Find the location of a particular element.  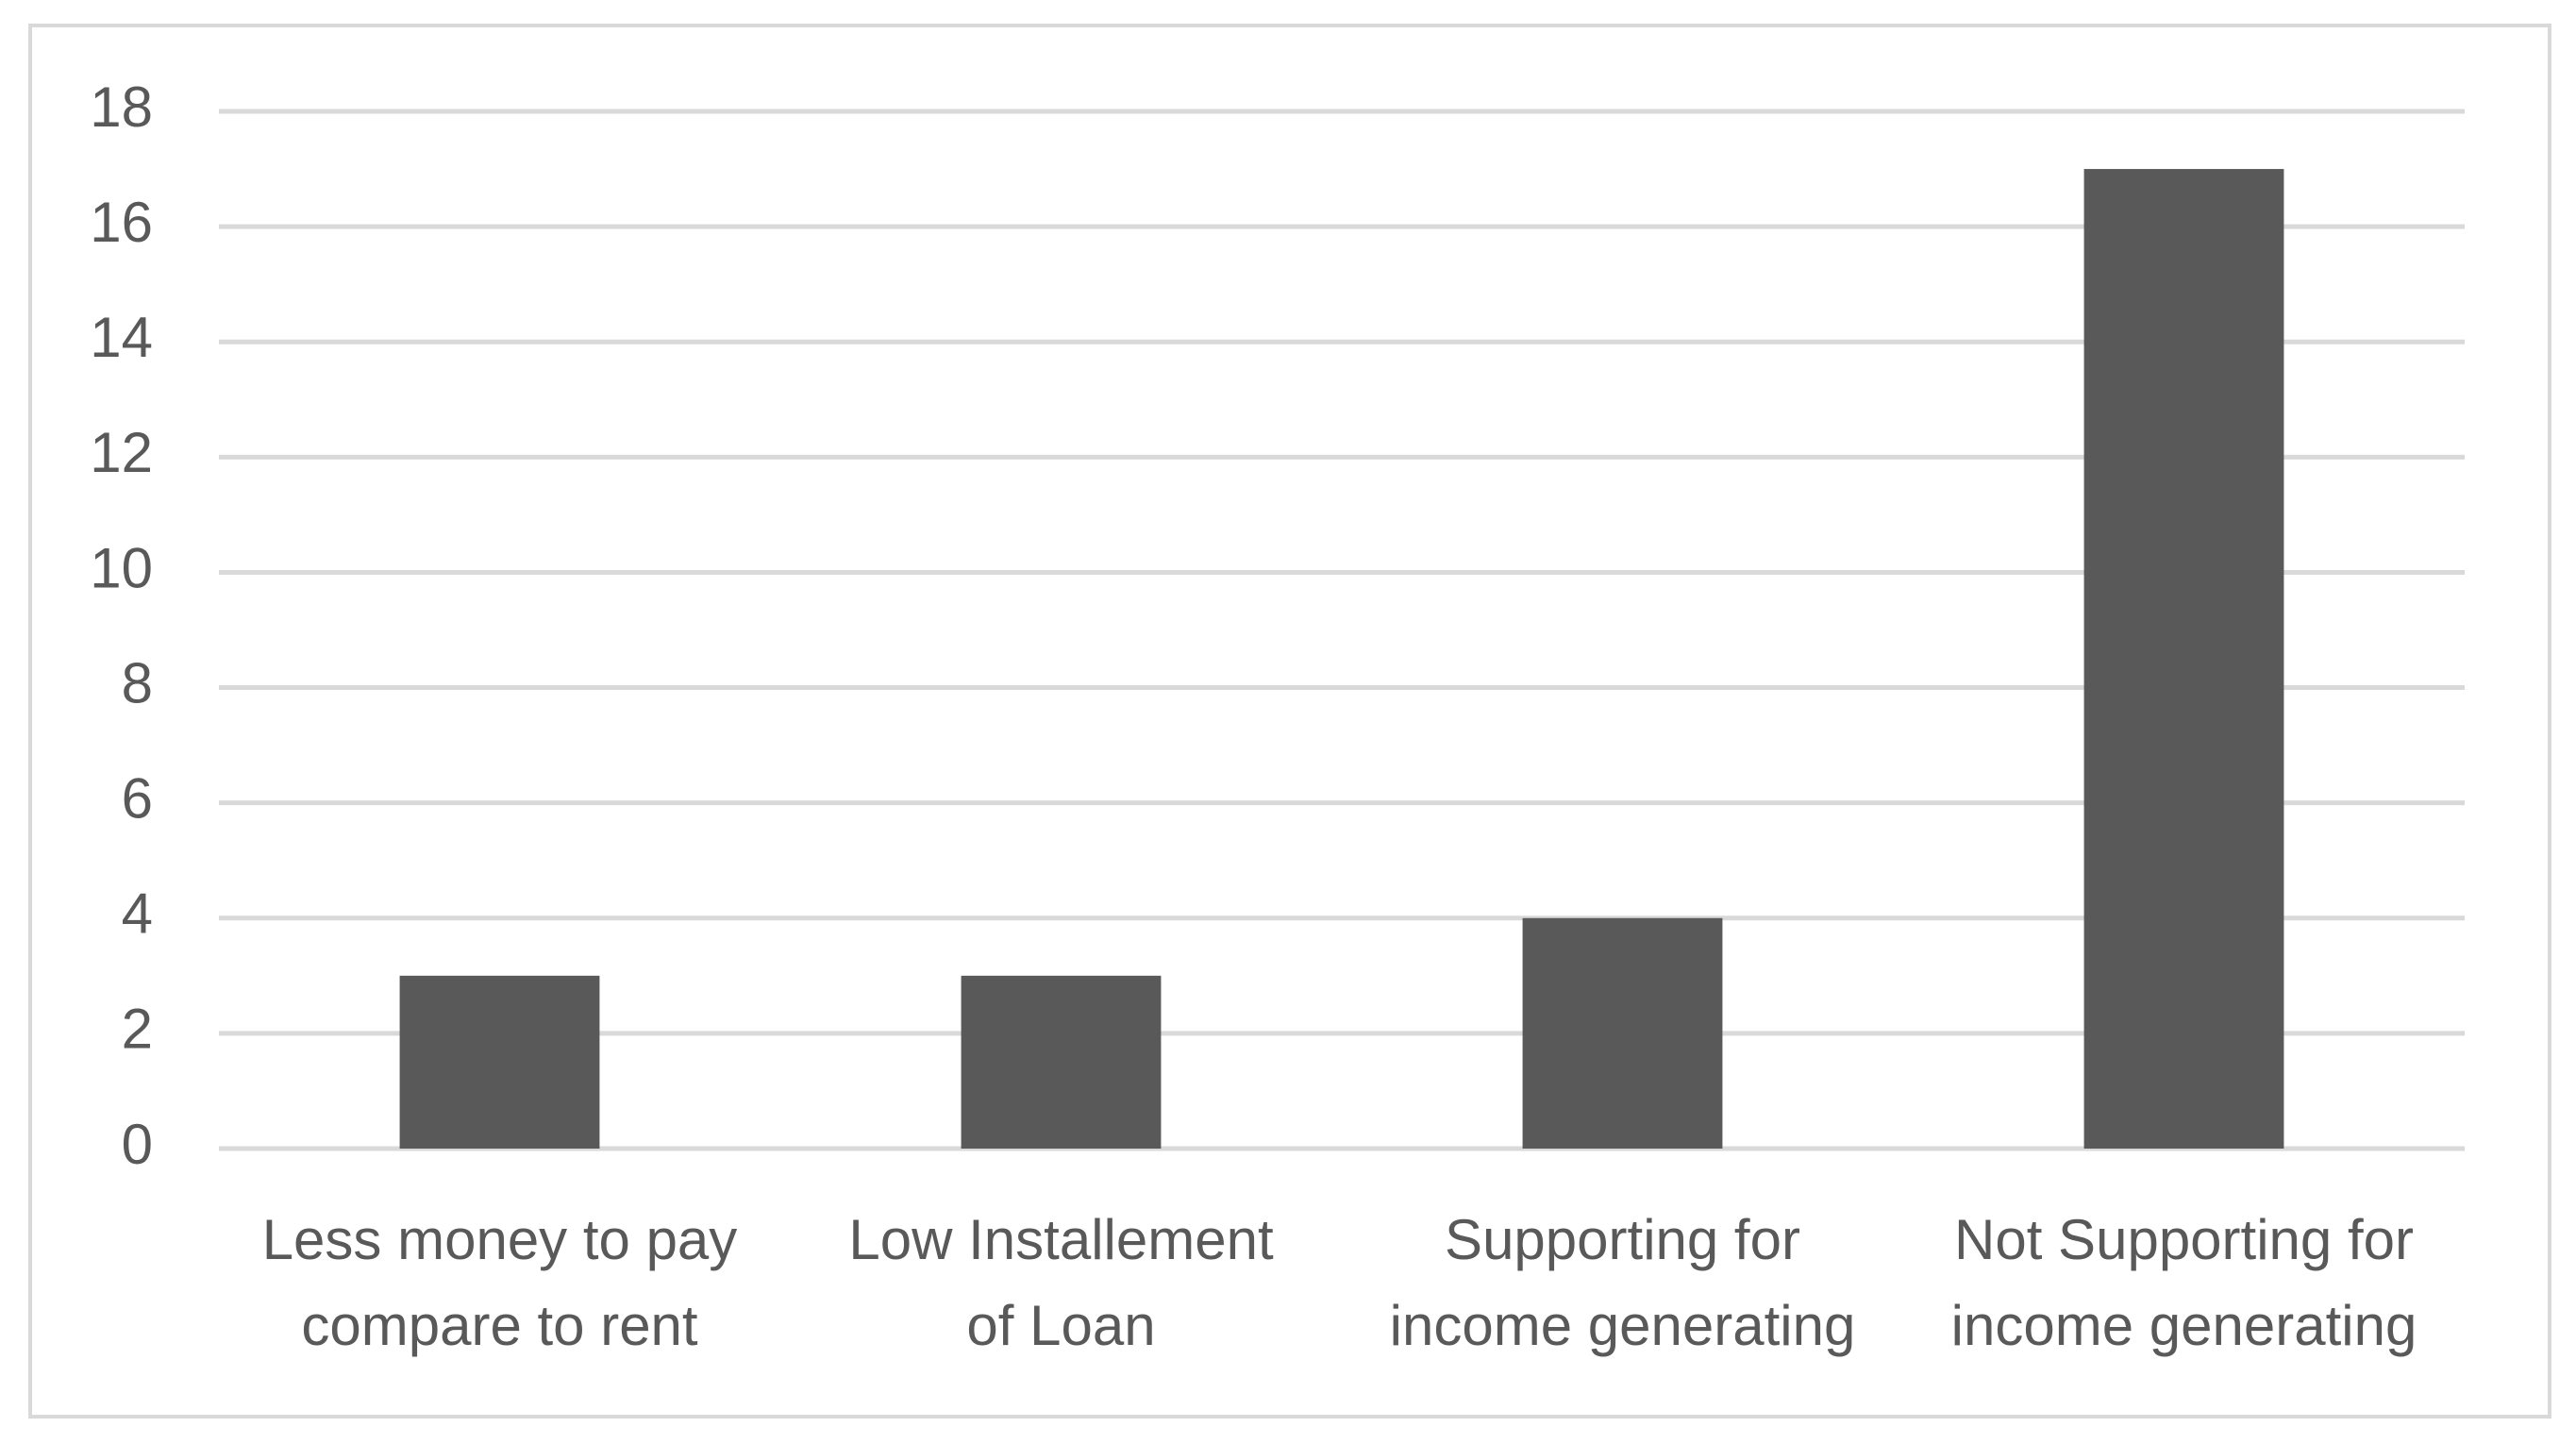

y-tick-label: 18 is located at coordinates (121, 107).